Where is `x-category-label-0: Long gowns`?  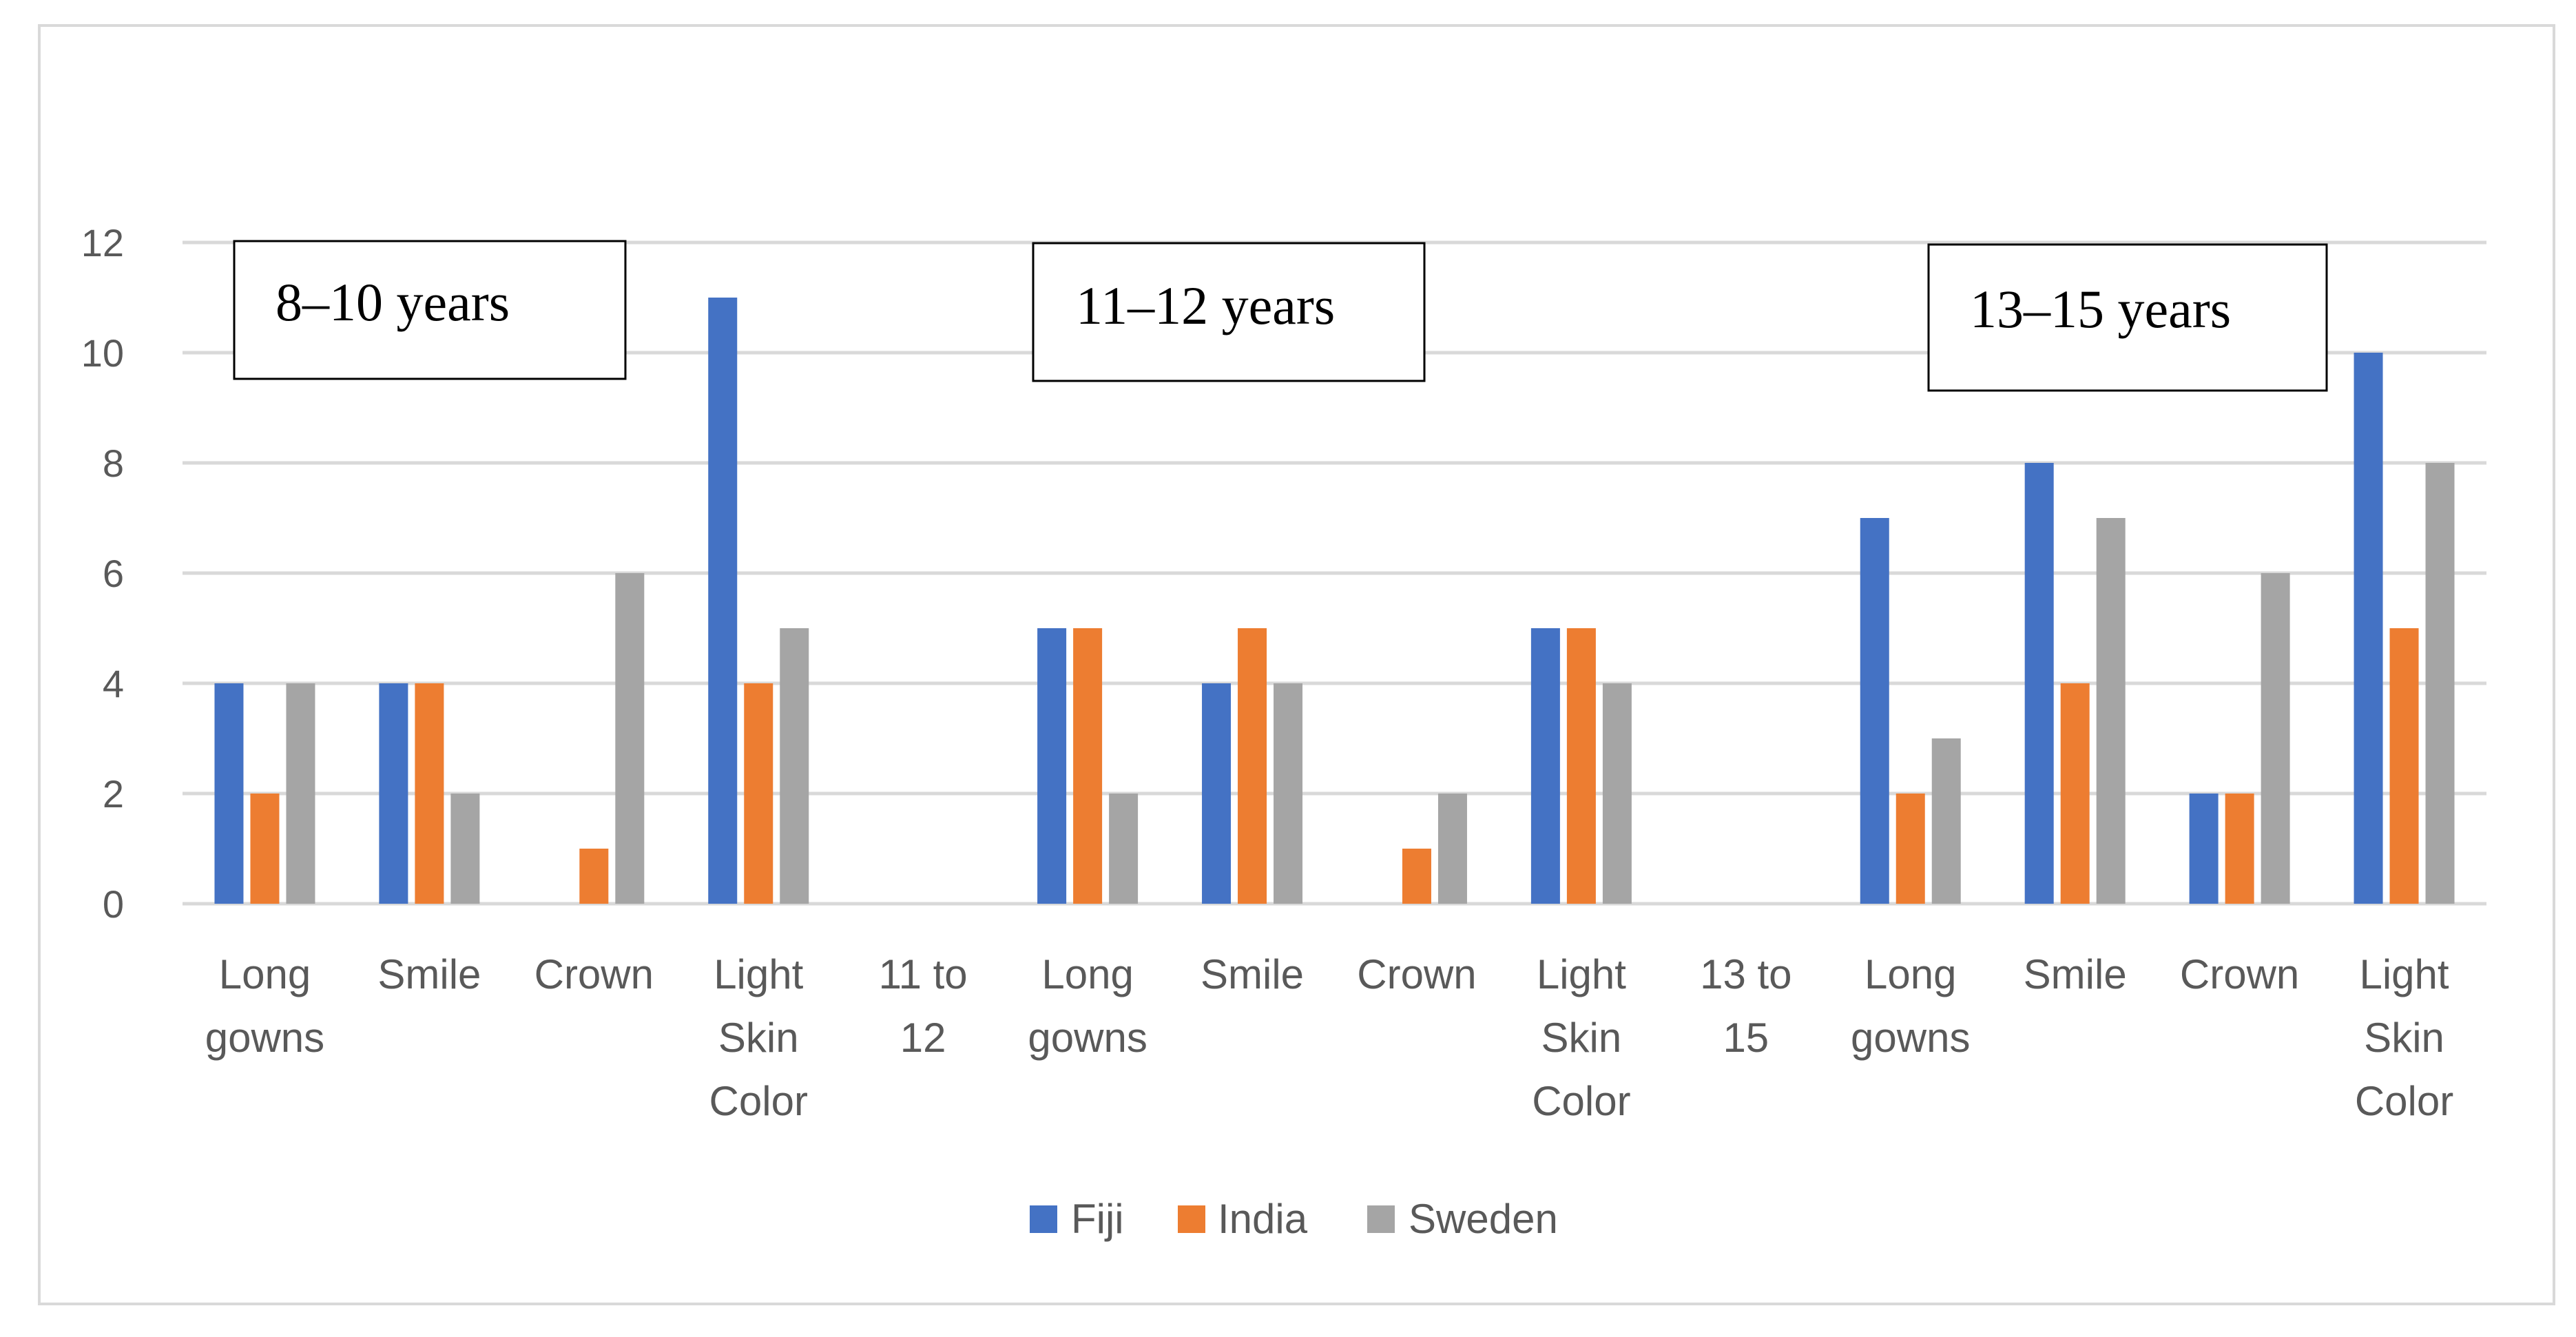 x-category-label-0: Long gowns is located at coordinates (264, 1006).